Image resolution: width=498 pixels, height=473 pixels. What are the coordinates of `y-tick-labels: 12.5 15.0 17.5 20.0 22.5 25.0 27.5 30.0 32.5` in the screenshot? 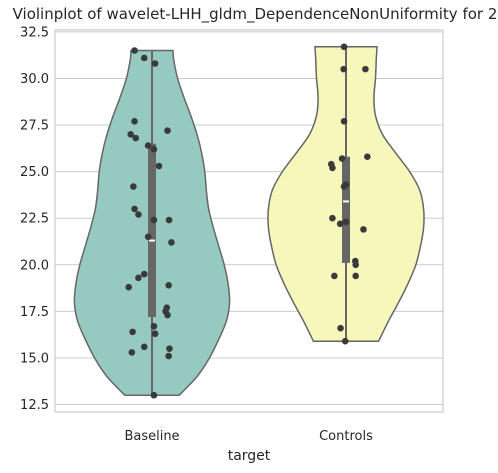 It's located at (34, 219).